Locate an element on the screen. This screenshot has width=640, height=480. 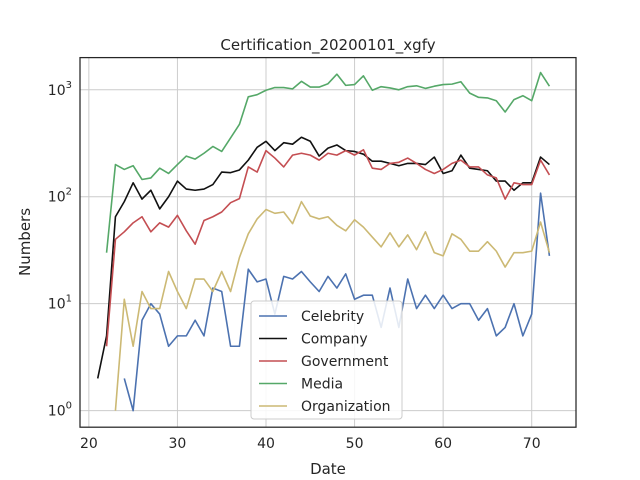
legend-box is located at coordinates (326, 360).